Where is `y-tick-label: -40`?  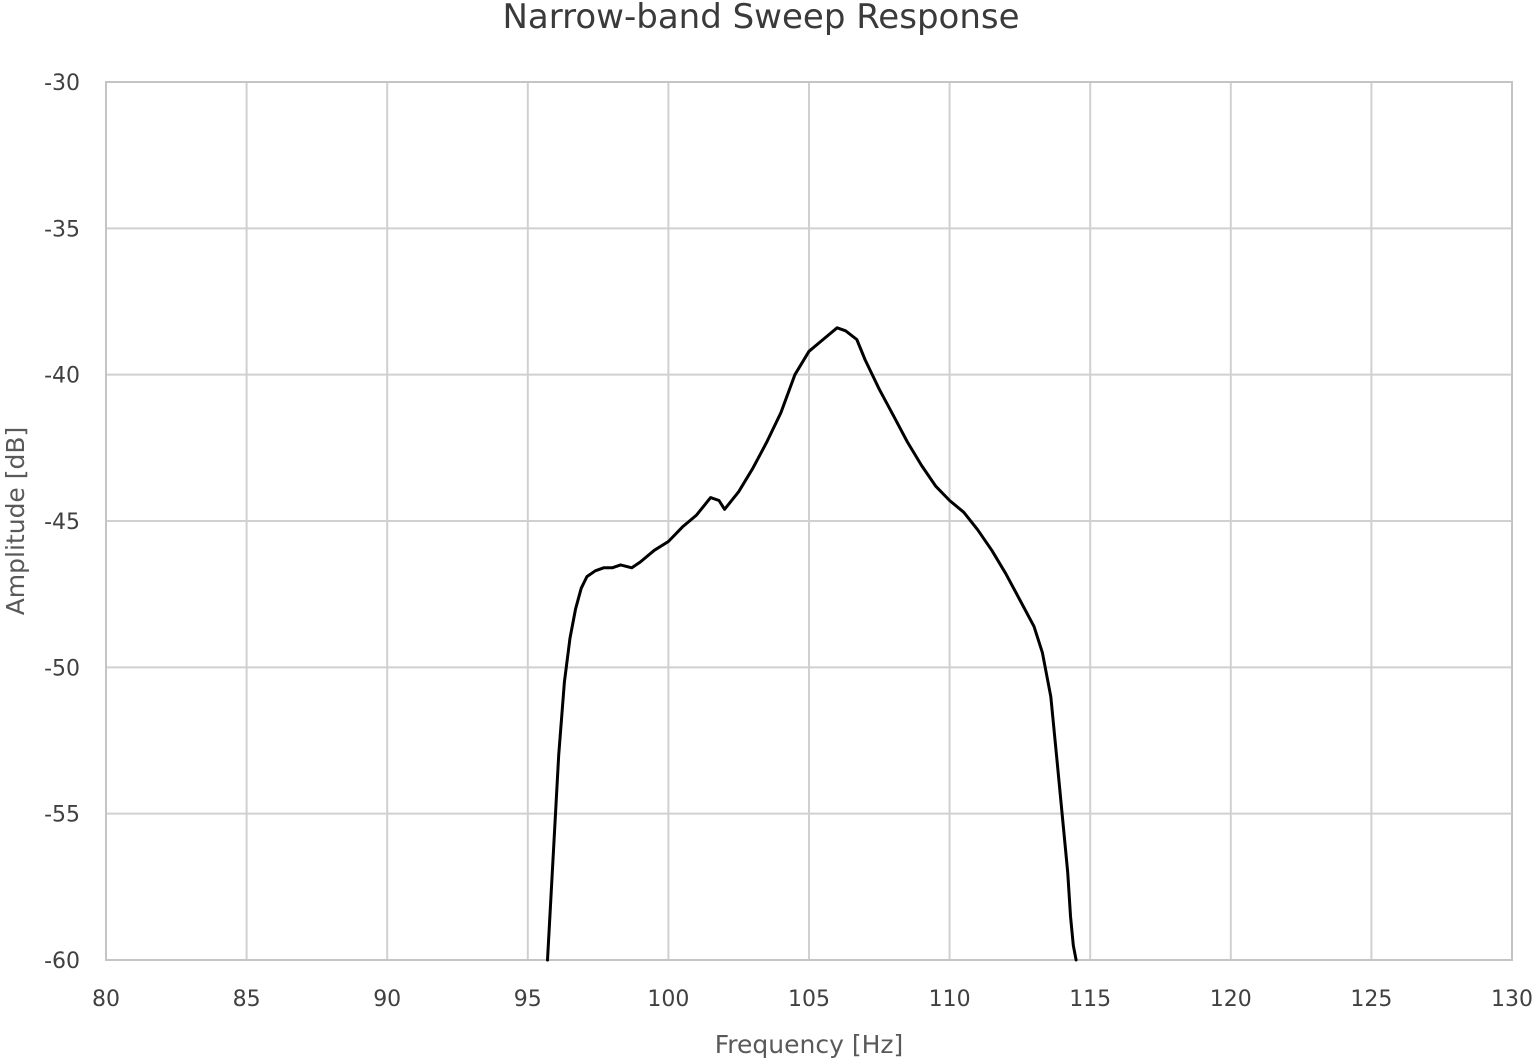
y-tick-label: -40 is located at coordinates (62, 376).